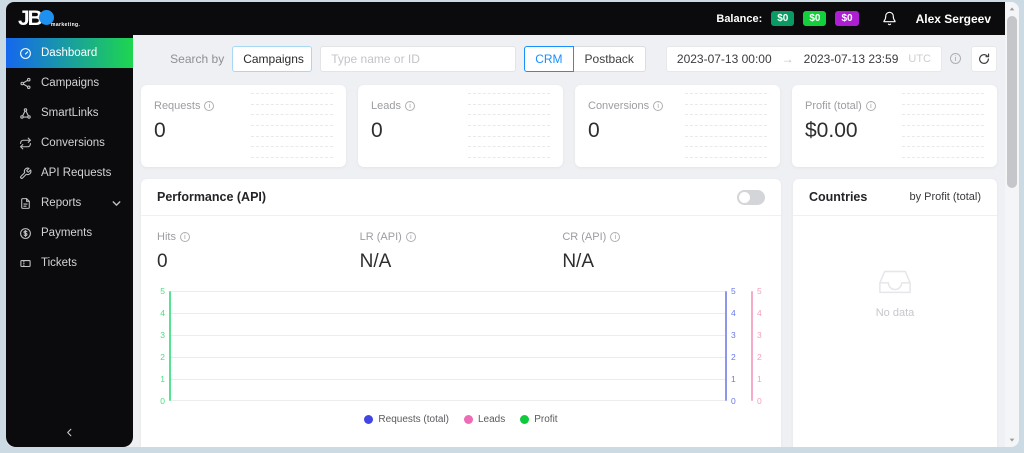  I want to click on jb-marketing-logo: JB marketing., so click(49, 19).